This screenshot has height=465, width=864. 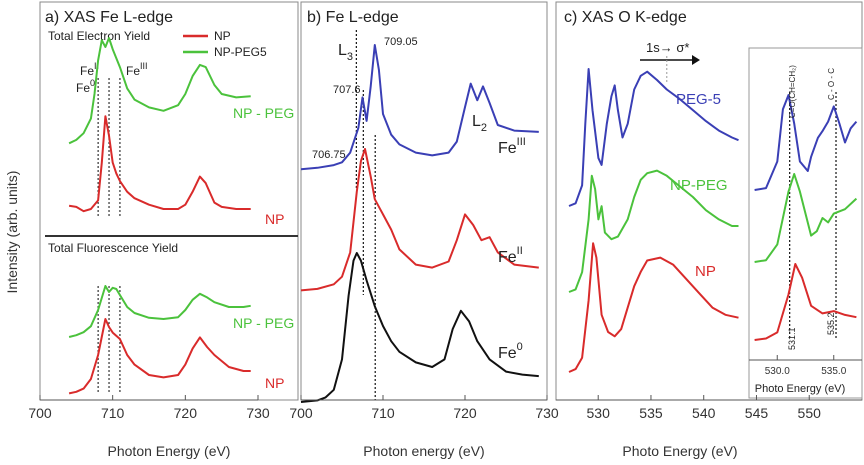 What do you see at coordinates (383, 413) in the screenshot?
I see `panel-b-x-tick-label: 710` at bounding box center [383, 413].